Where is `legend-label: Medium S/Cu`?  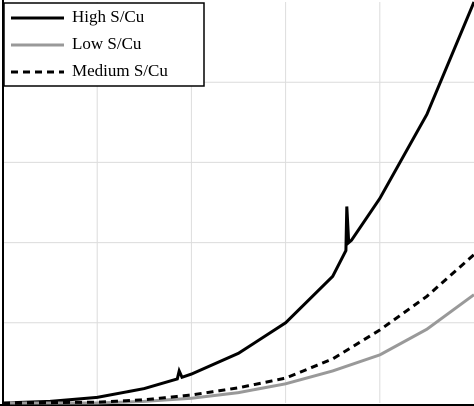 legend-label: Medium S/Cu is located at coordinates (120, 70).